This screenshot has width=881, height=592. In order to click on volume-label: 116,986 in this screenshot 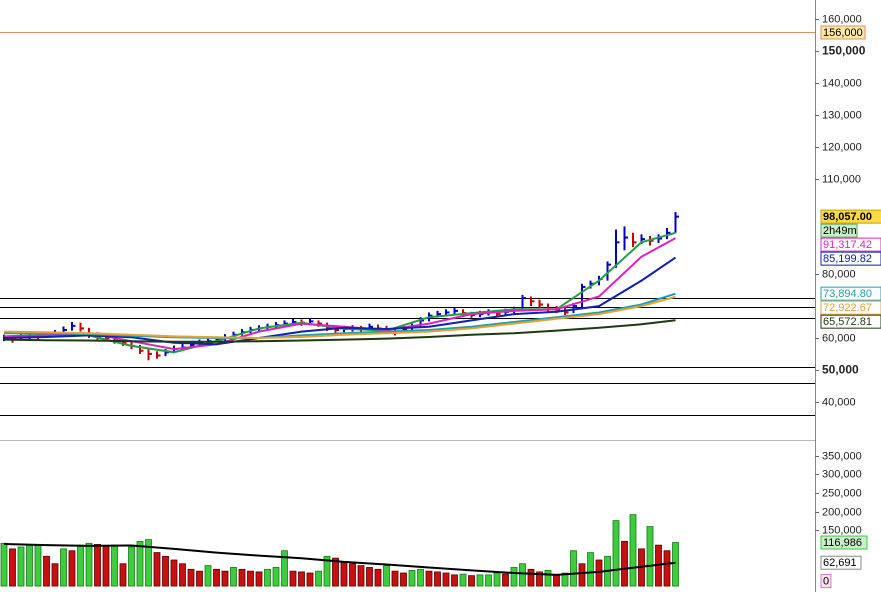, I will do `click(842, 543)`.